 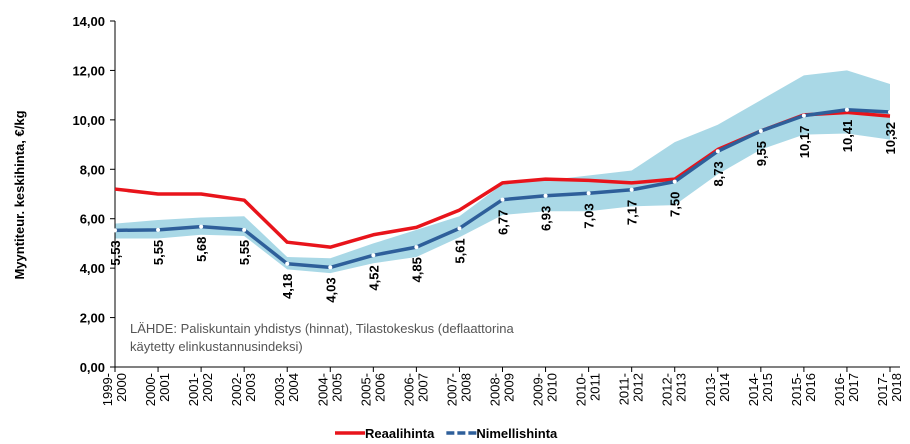 I want to click on x-tick-label: 2006-2007, so click(x=415, y=389).